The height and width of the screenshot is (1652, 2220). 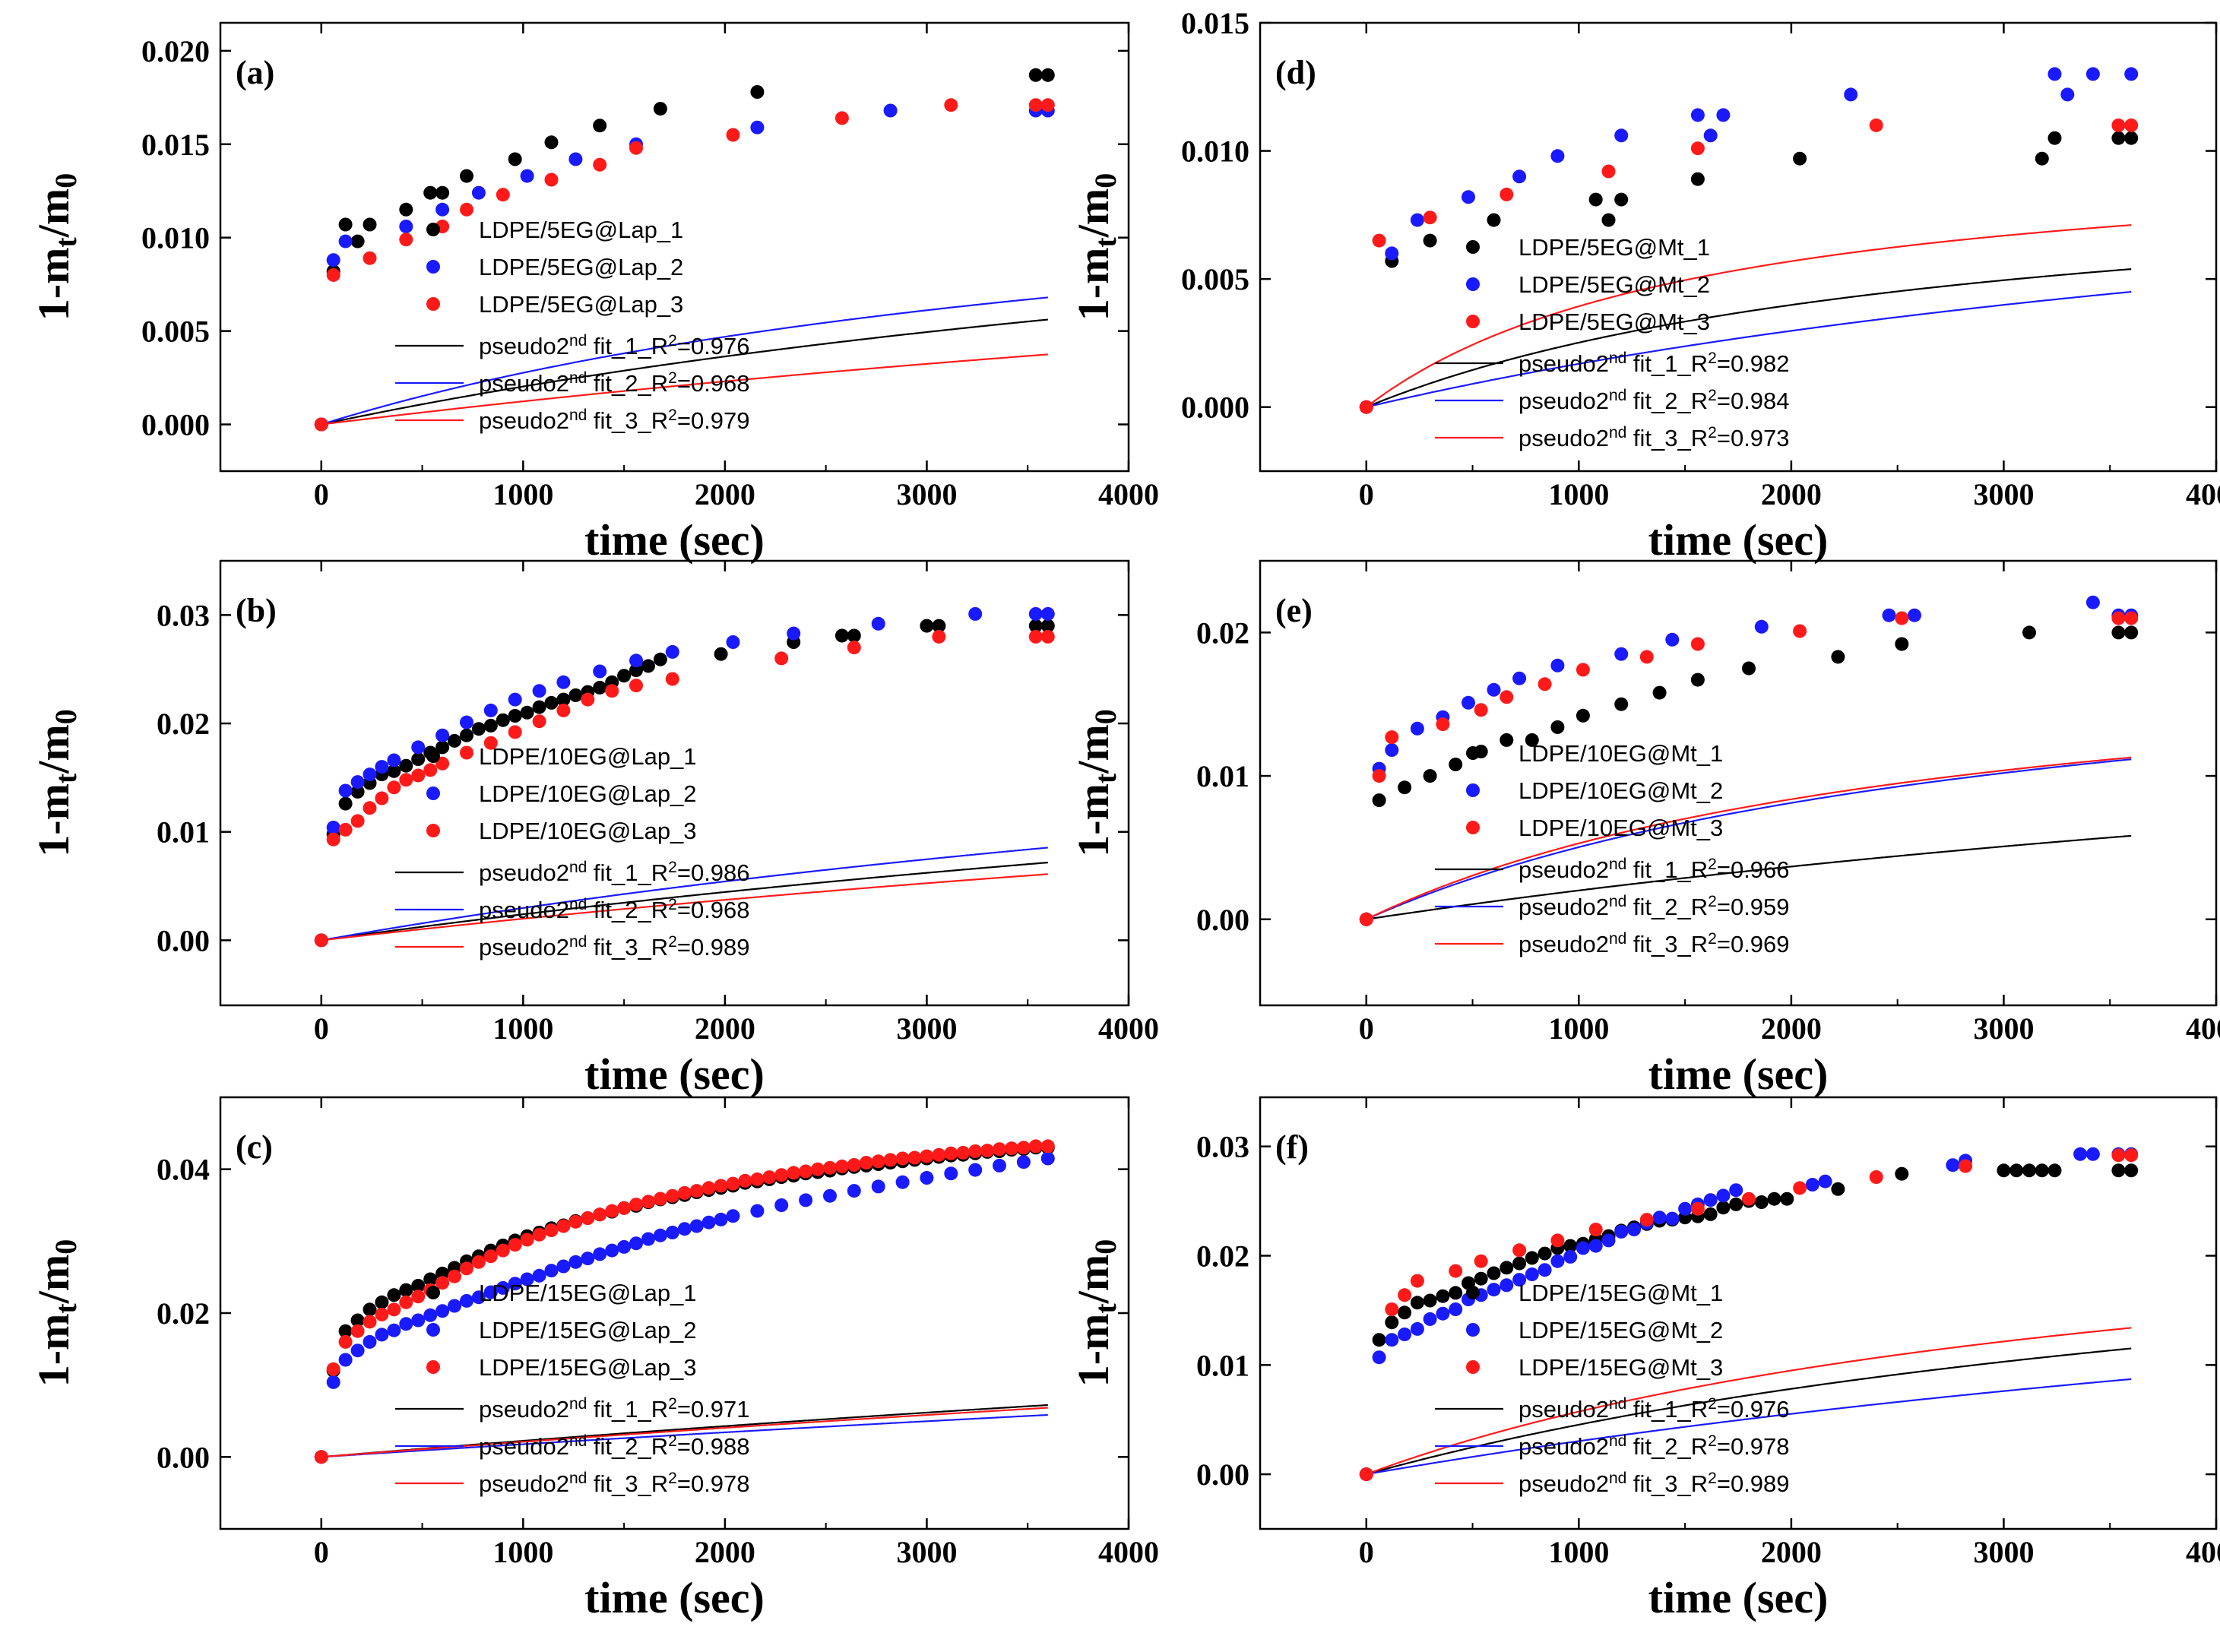 I want to click on y-title-sub-t: t, so click(x=1105, y=242).